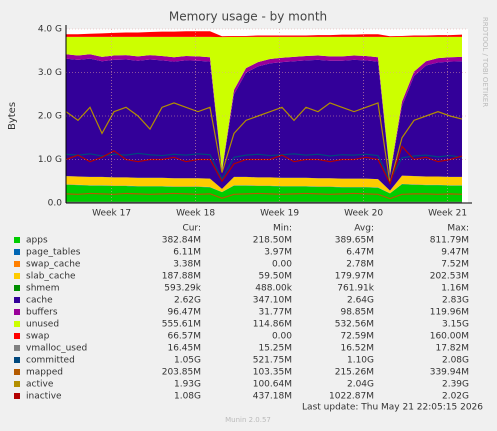  I want to click on legend-value: 9.47M, so click(455, 253).